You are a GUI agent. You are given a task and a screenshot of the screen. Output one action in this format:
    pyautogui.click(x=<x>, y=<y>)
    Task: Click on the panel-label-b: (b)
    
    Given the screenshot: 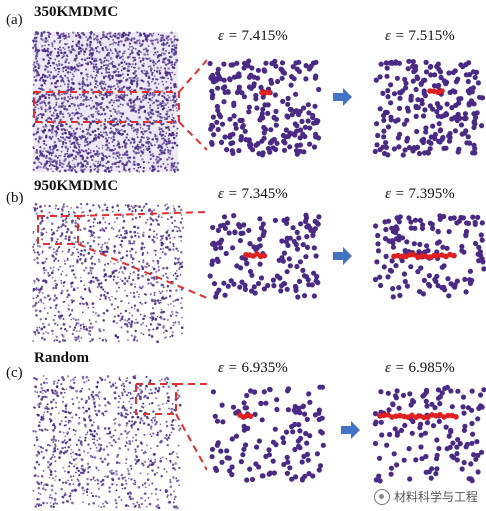 What is the action you would take?
    pyautogui.click(x=15, y=198)
    